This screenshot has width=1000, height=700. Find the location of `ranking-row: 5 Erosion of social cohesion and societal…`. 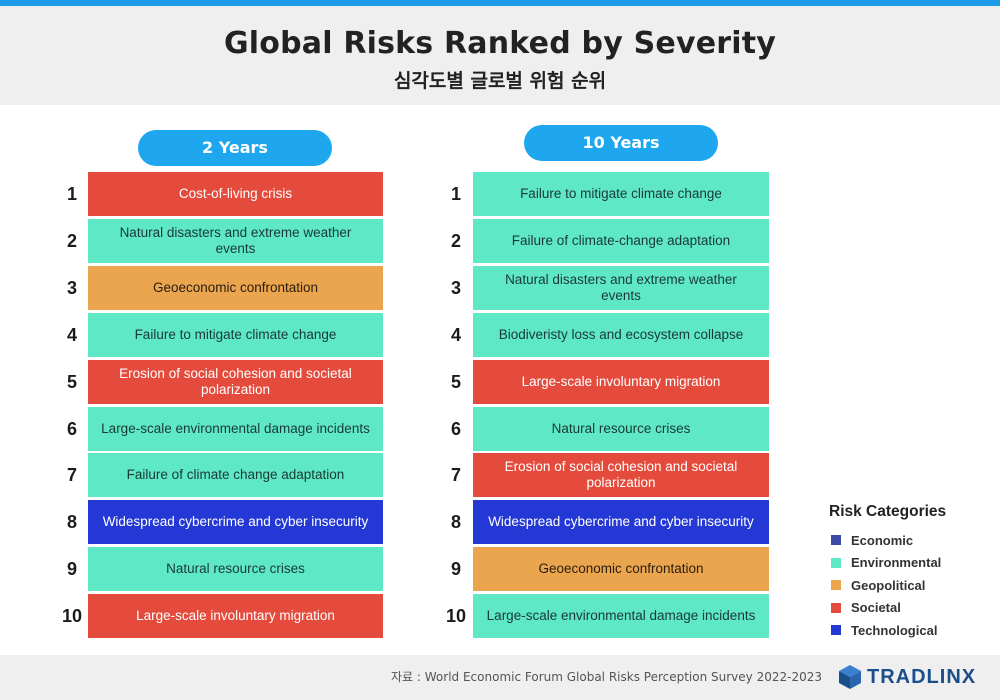

ranking-row: 5 Erosion of social cohesion and societal… is located at coordinates (225, 381).